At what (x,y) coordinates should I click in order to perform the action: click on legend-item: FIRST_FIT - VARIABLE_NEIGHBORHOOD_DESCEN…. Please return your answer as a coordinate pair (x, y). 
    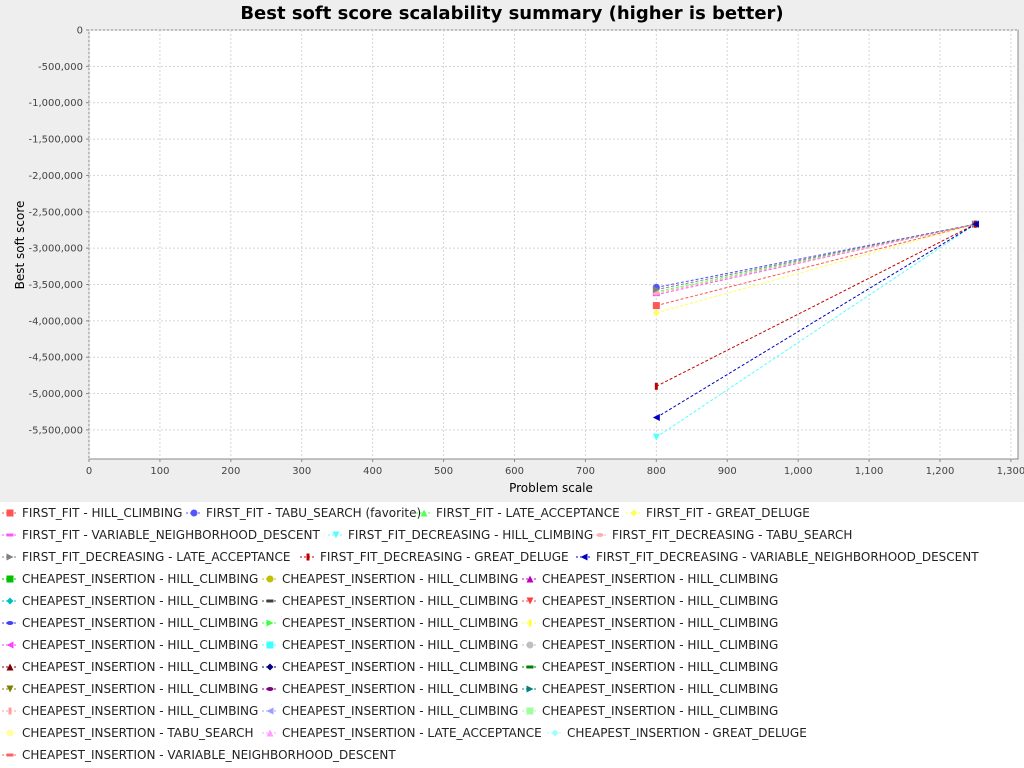
    Looking at the image, I should click on (160, 535).